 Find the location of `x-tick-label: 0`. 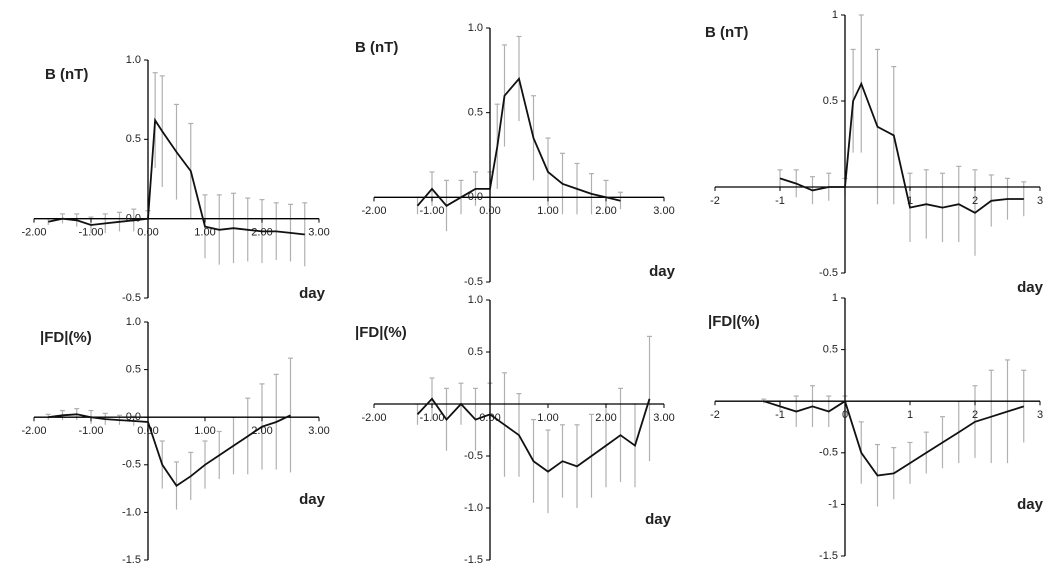

x-tick-label: 0 is located at coordinates (845, 415).